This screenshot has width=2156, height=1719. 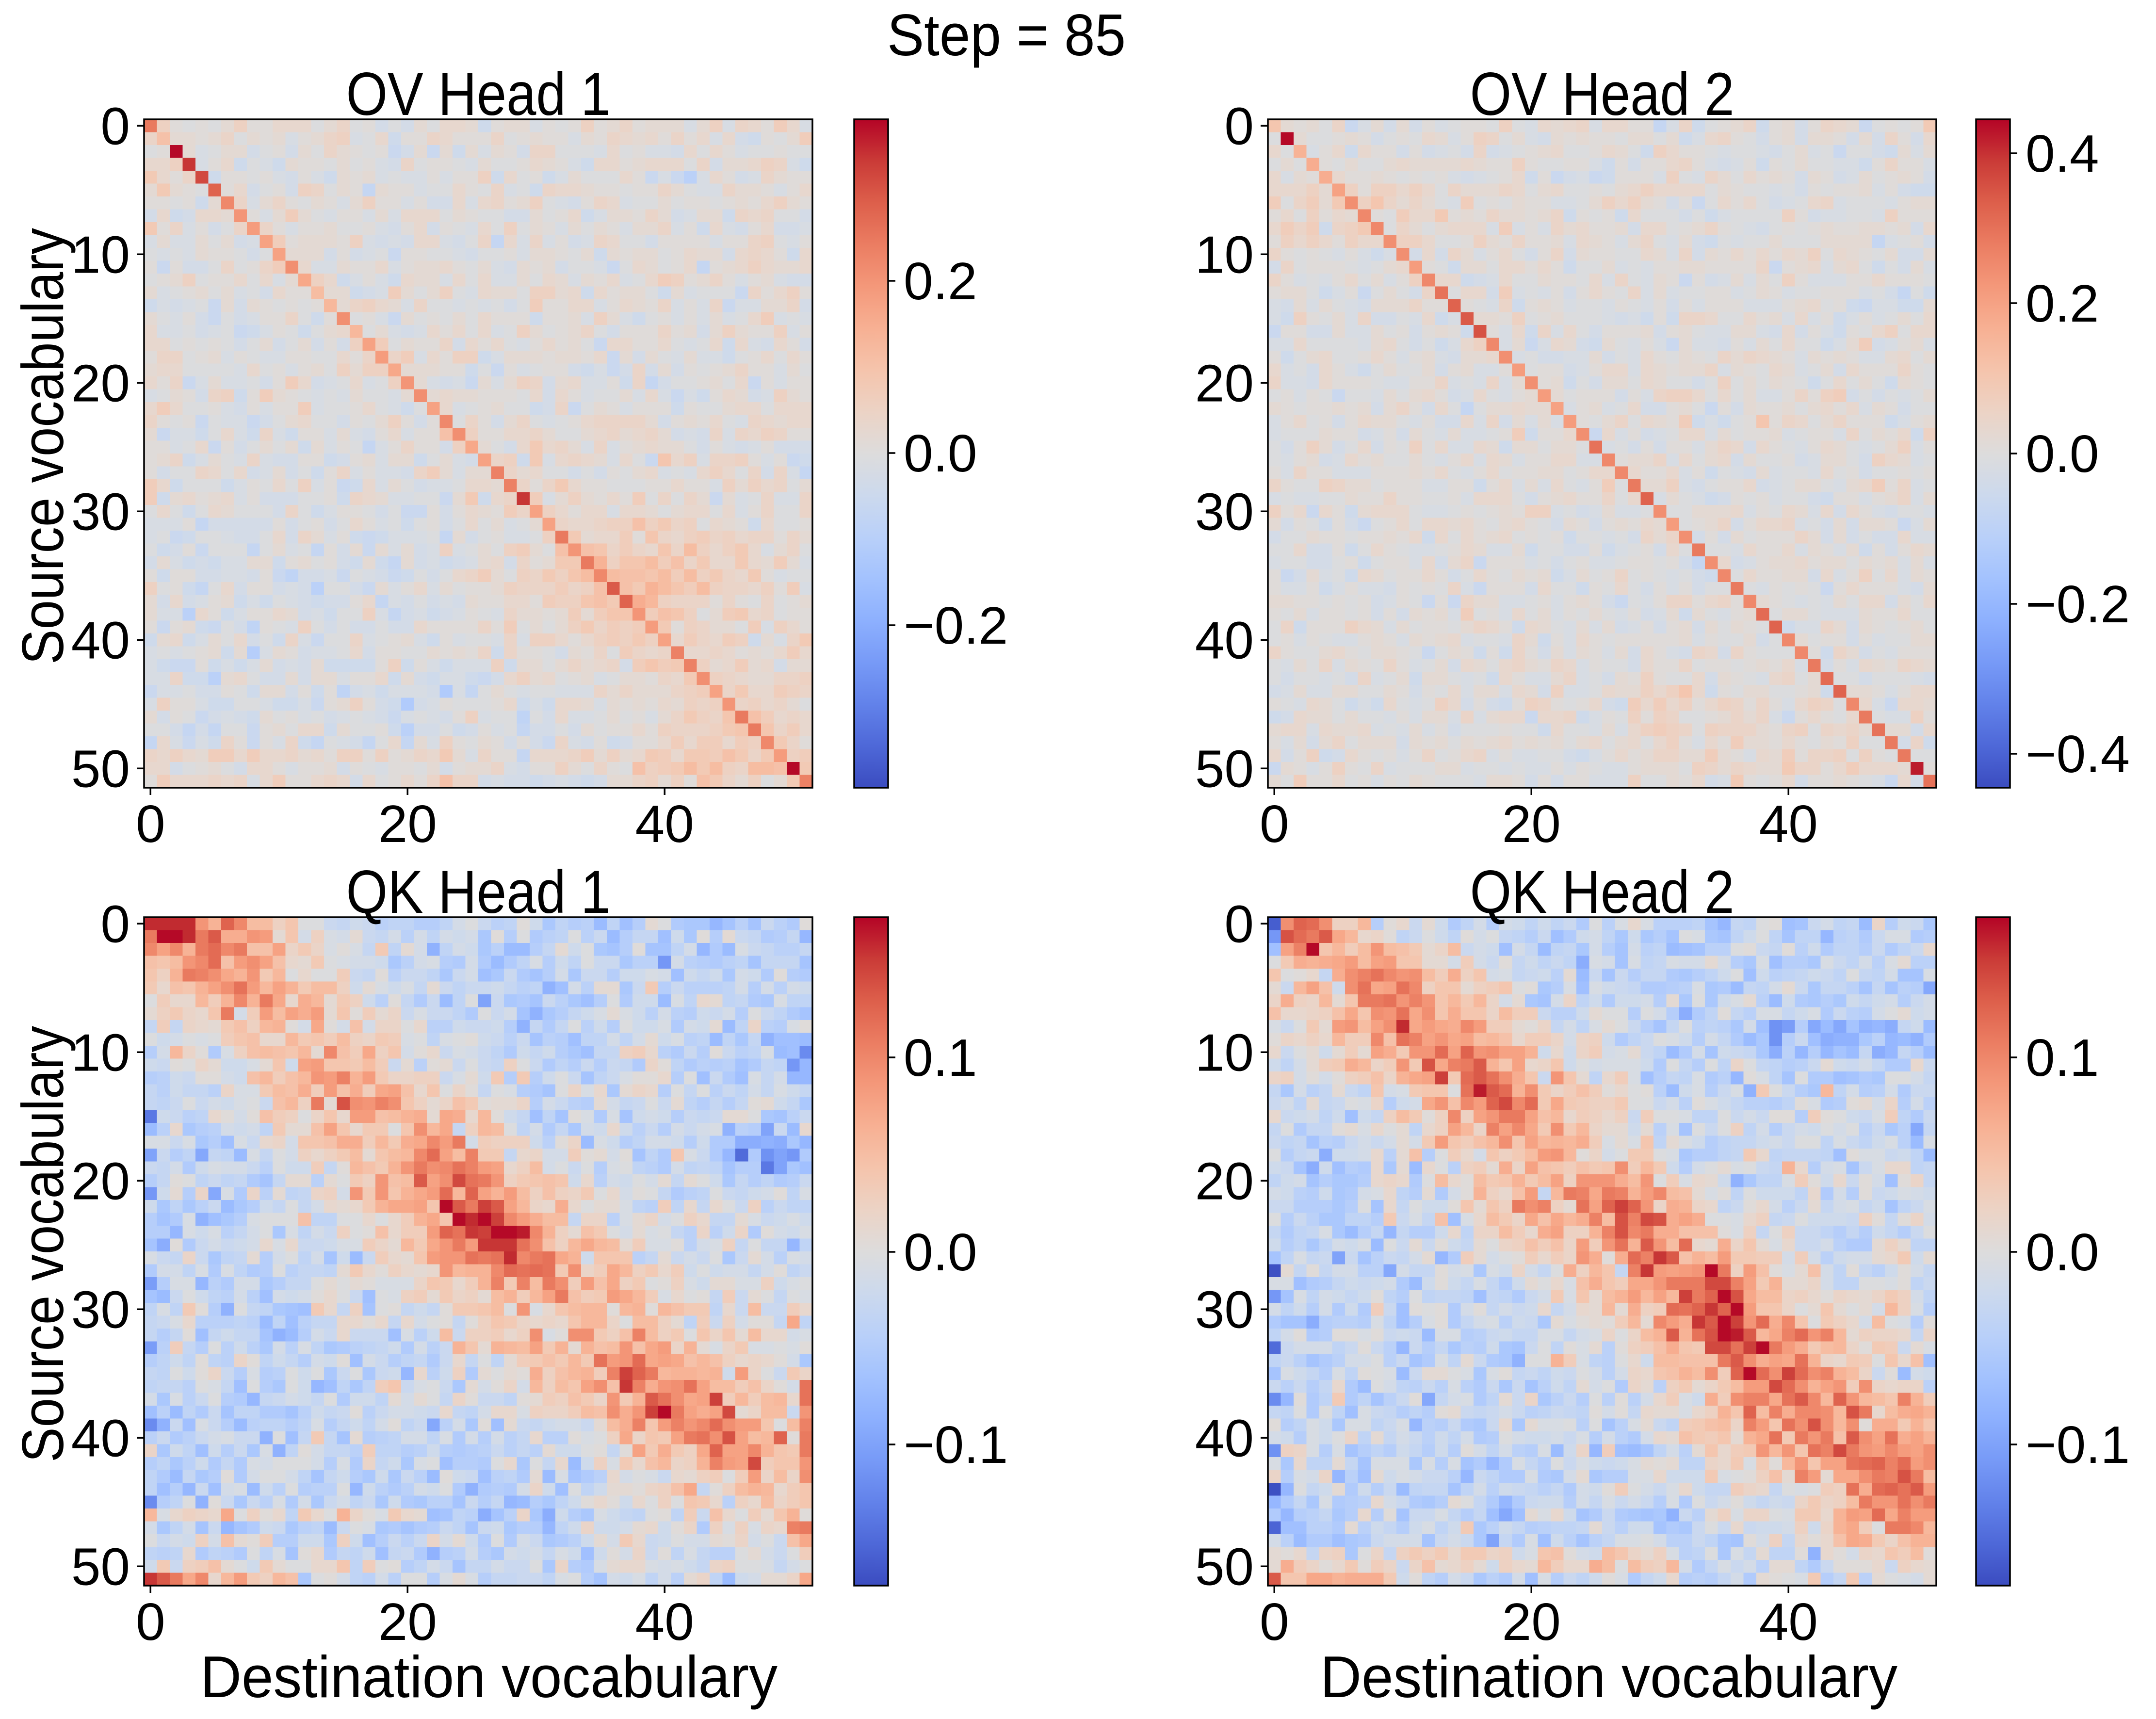 What do you see at coordinates (479, 94) in the screenshot?
I see `svg-text: OV Head 1` at bounding box center [479, 94].